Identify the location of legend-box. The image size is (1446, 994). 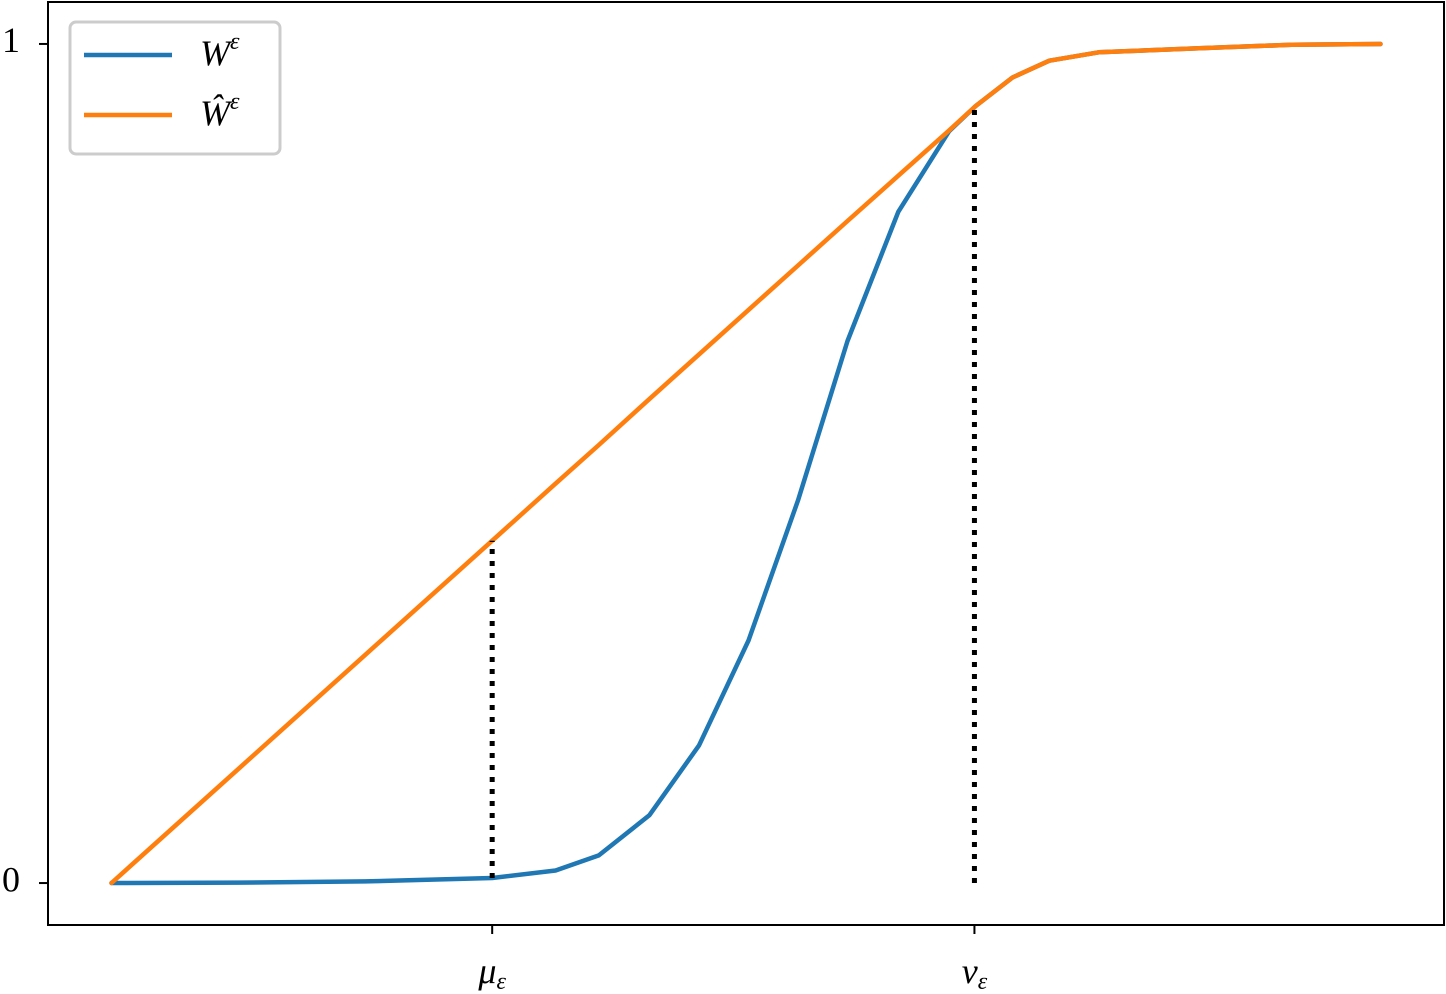
(175, 88).